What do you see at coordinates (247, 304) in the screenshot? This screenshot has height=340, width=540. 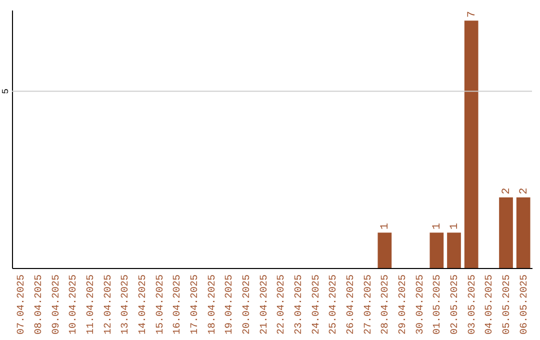 I see `x-tick-label: 20.04.2025` at bounding box center [247, 304].